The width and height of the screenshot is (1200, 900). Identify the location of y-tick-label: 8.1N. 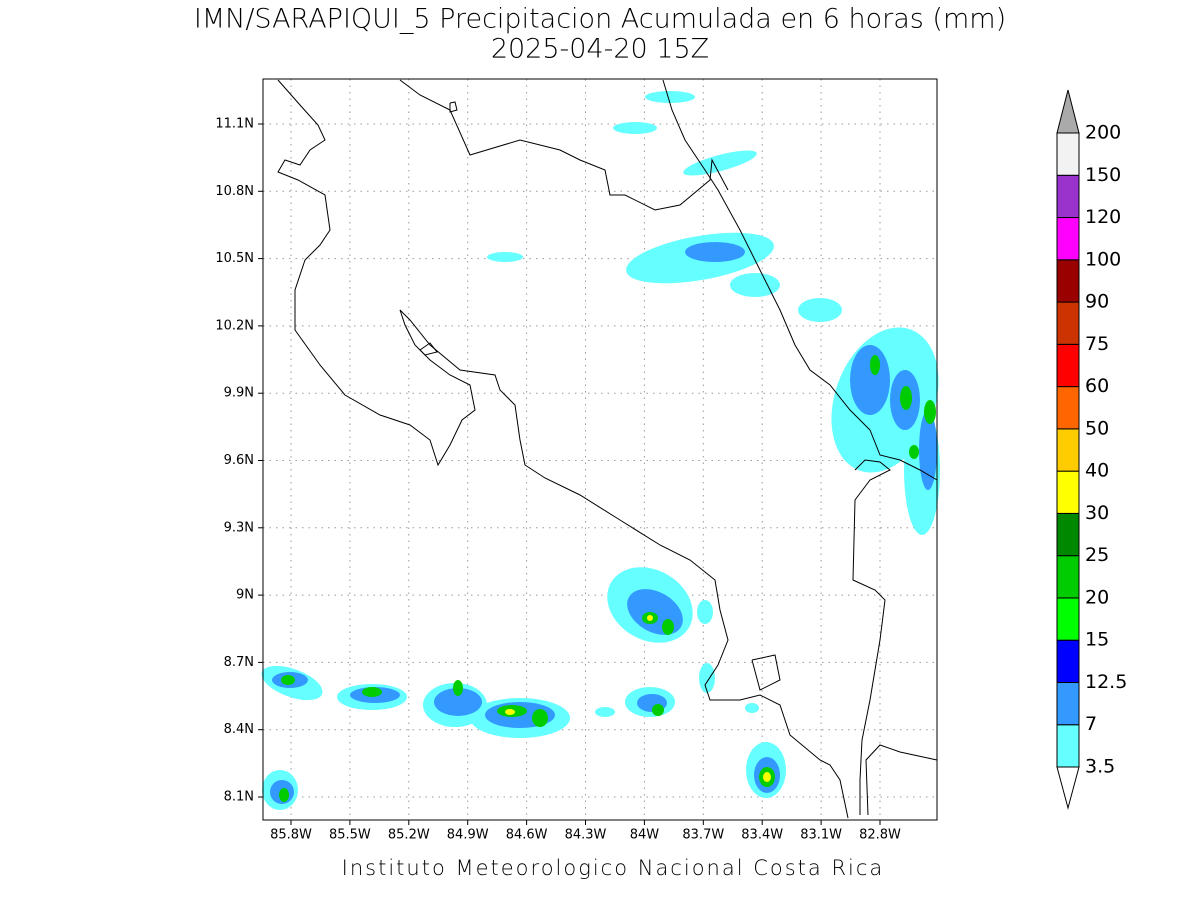
(239, 797).